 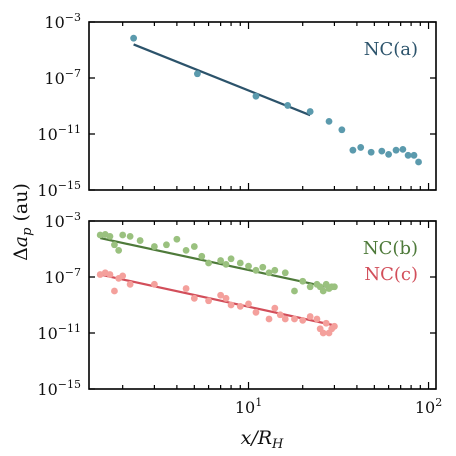 I want to click on x-axis-label: x/RH, so click(x=262, y=439).